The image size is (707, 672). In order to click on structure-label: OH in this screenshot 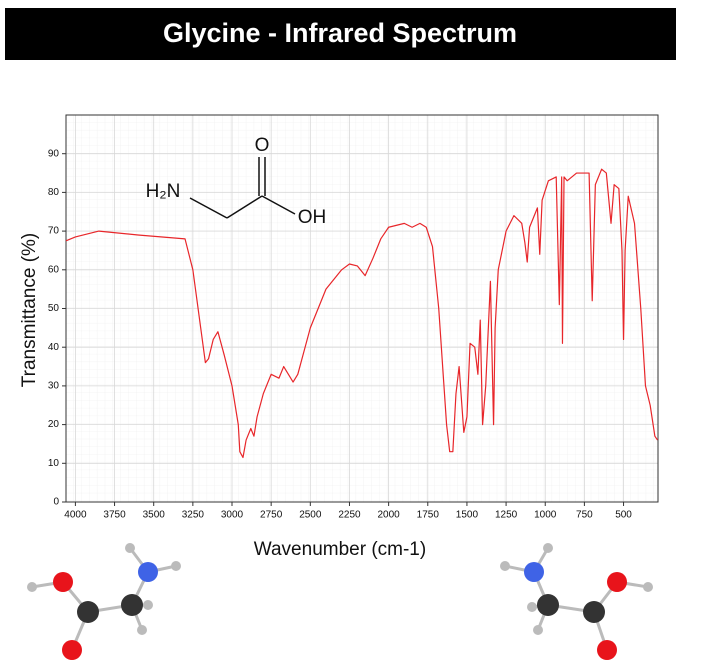, I will do `click(312, 217)`.